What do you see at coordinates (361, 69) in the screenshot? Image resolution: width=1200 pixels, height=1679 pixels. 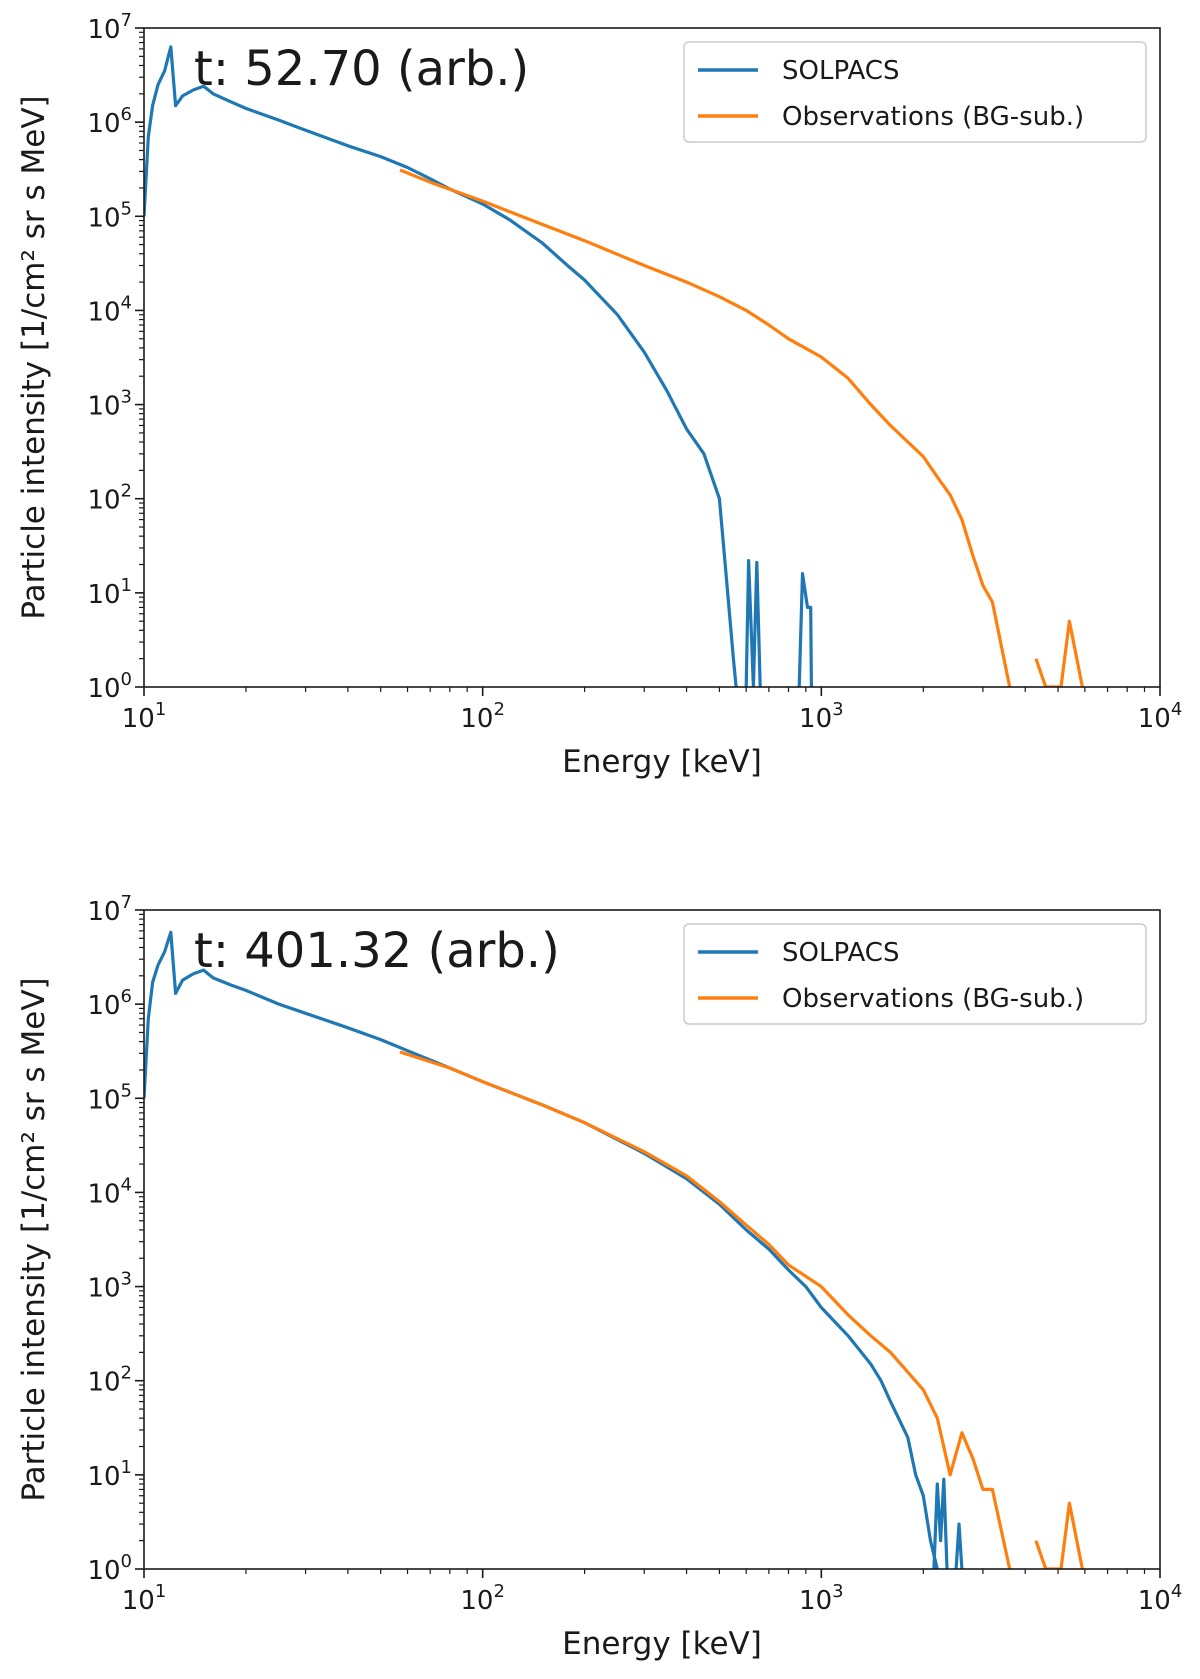 I see `time-annotation: t: 52.70 (arb.)` at bounding box center [361, 69].